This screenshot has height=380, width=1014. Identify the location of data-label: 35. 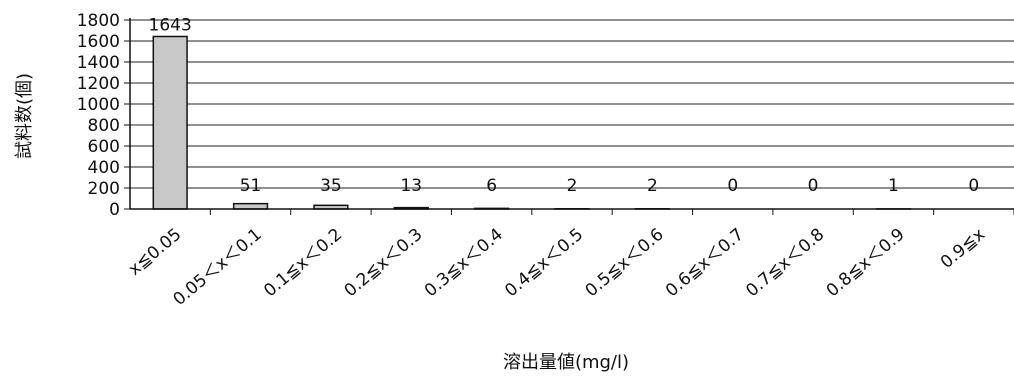
(331, 186).